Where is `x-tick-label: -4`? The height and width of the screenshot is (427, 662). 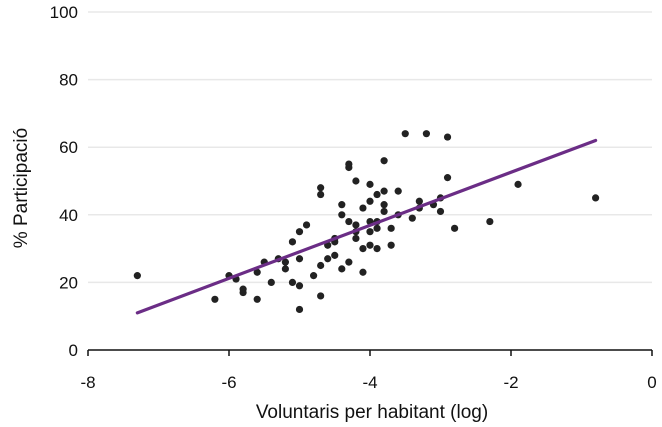 x-tick-label: -4 is located at coordinates (369, 382).